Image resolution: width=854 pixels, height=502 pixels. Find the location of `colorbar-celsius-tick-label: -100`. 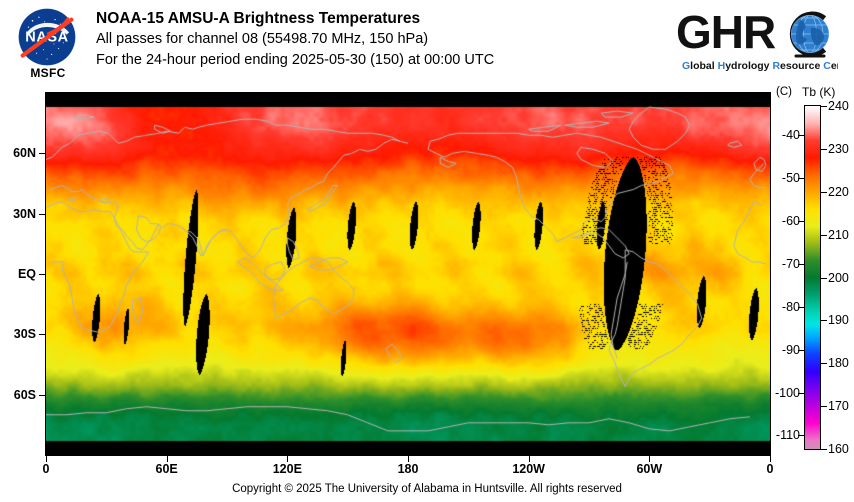

colorbar-celsius-tick-label: -100 is located at coordinates (787, 392).